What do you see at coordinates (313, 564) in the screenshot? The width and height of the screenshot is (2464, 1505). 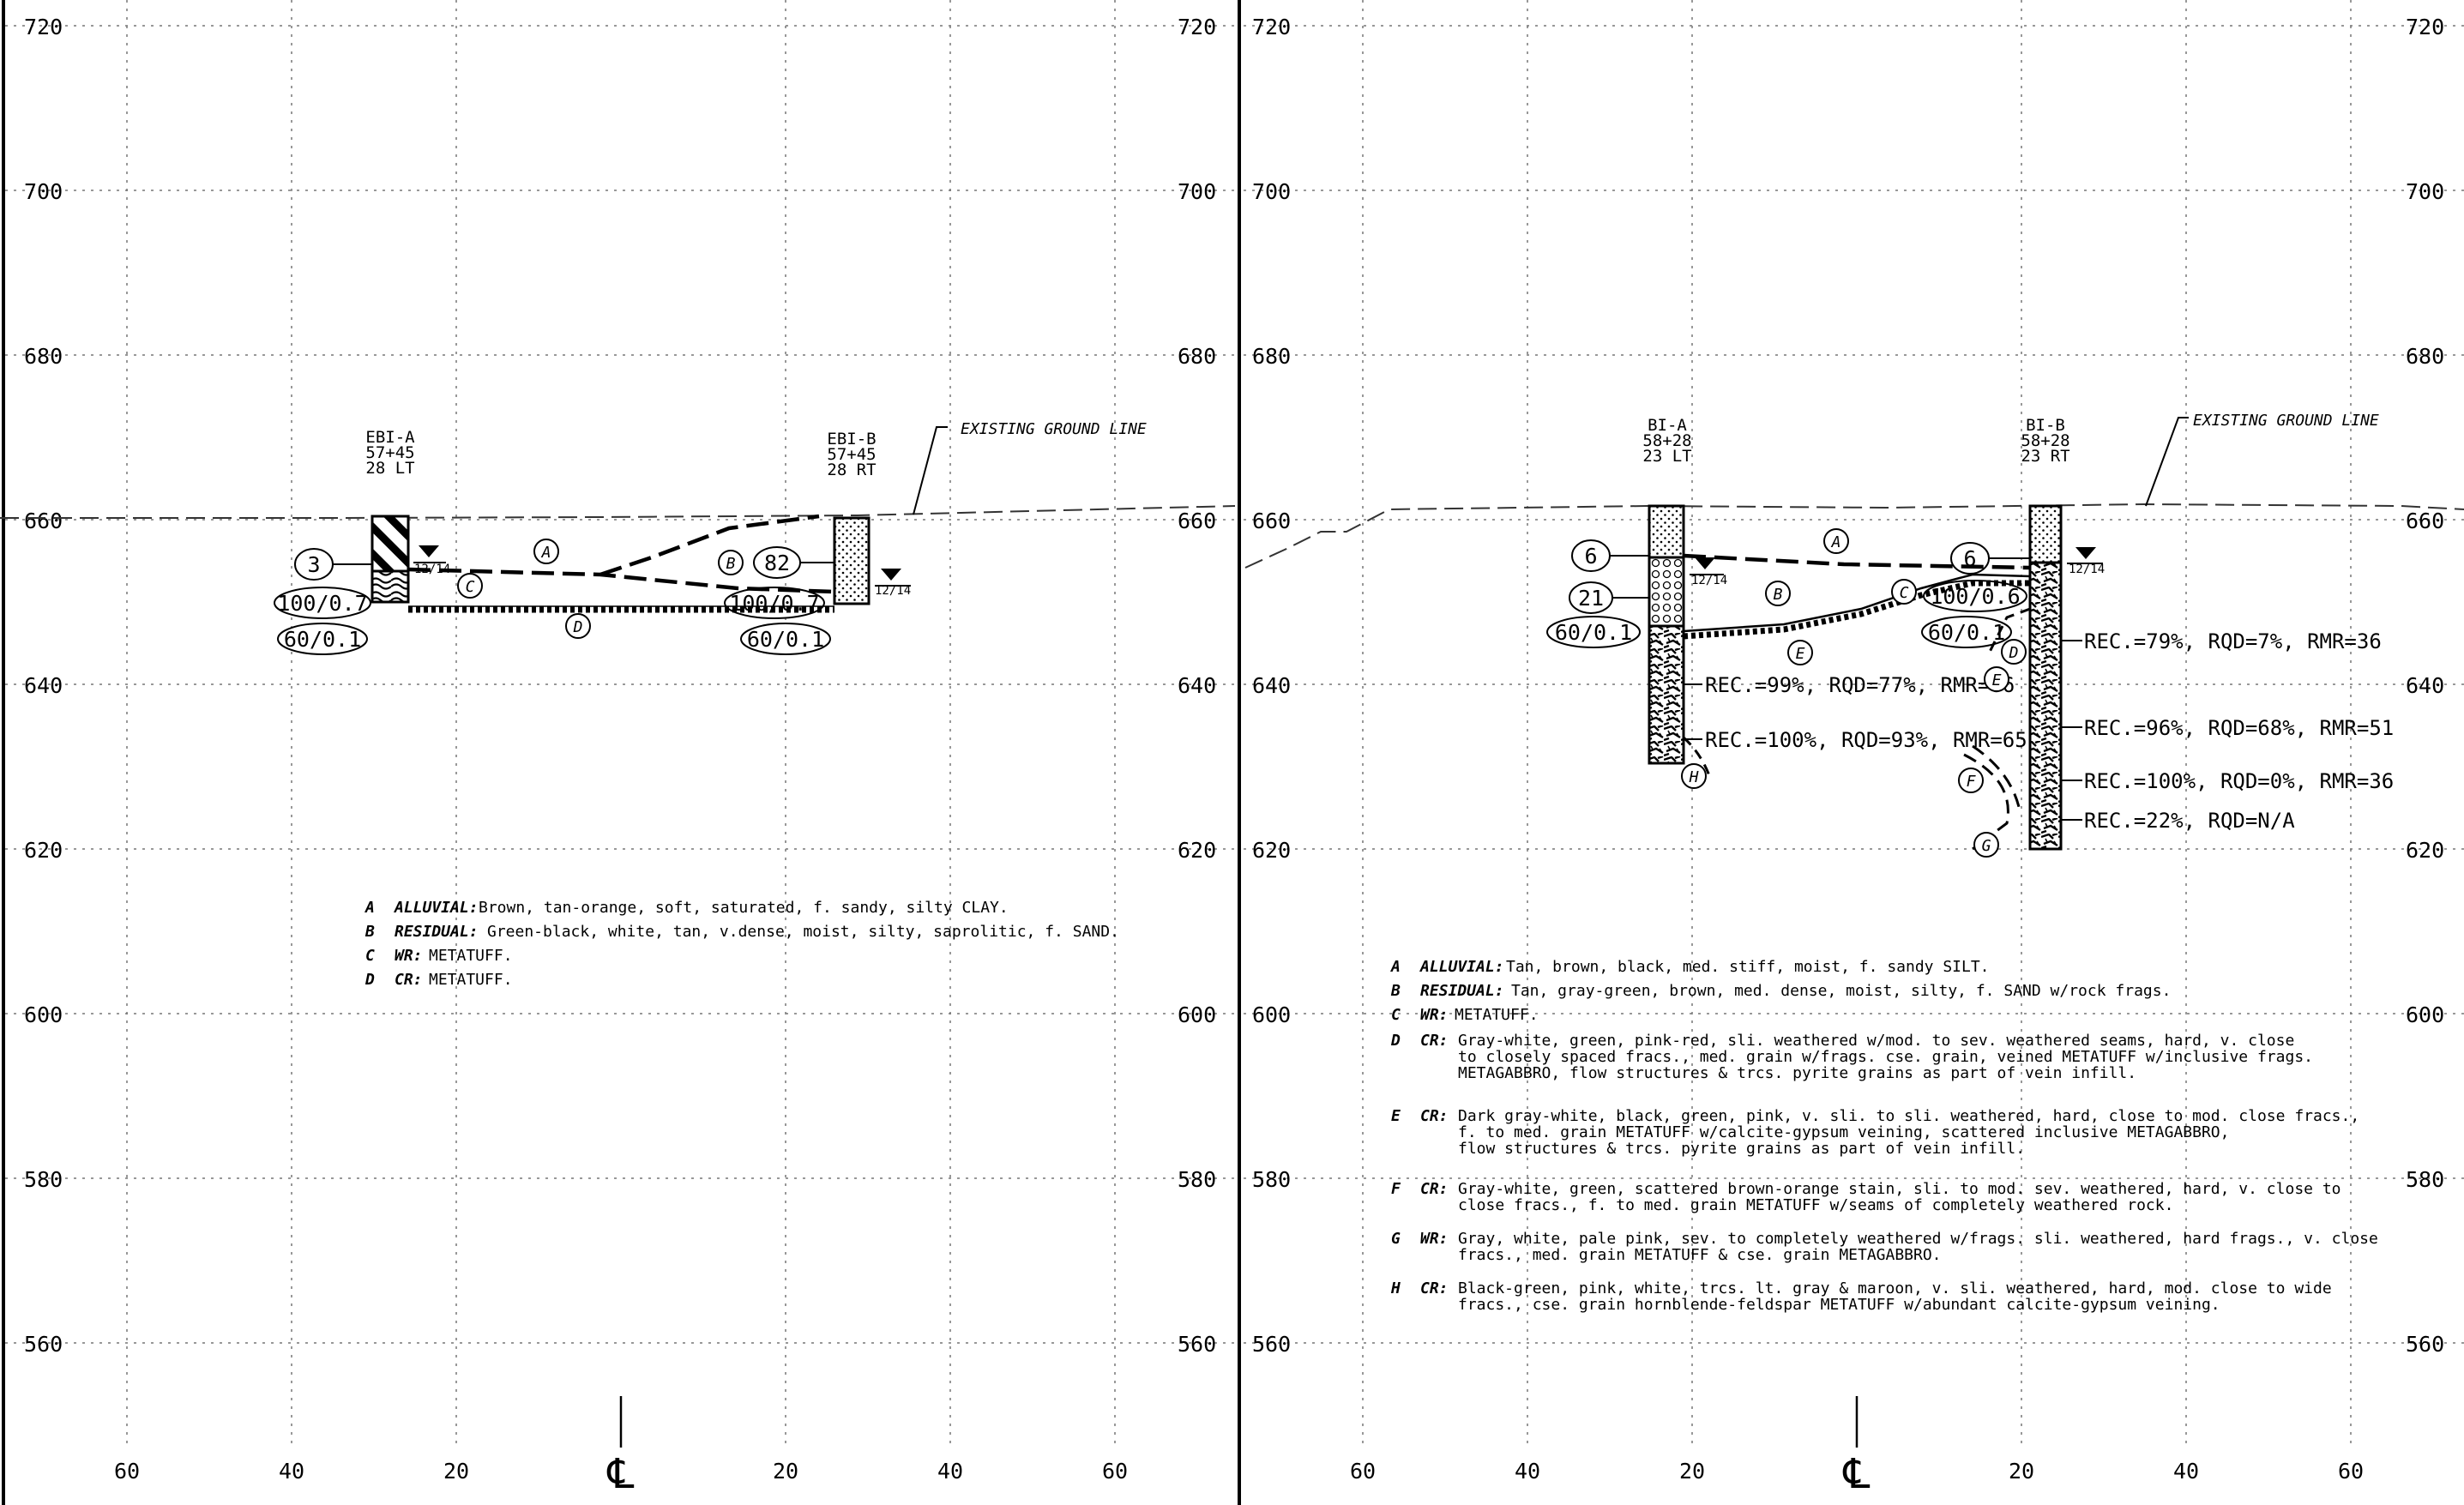 I see `blow-count: 3` at bounding box center [313, 564].